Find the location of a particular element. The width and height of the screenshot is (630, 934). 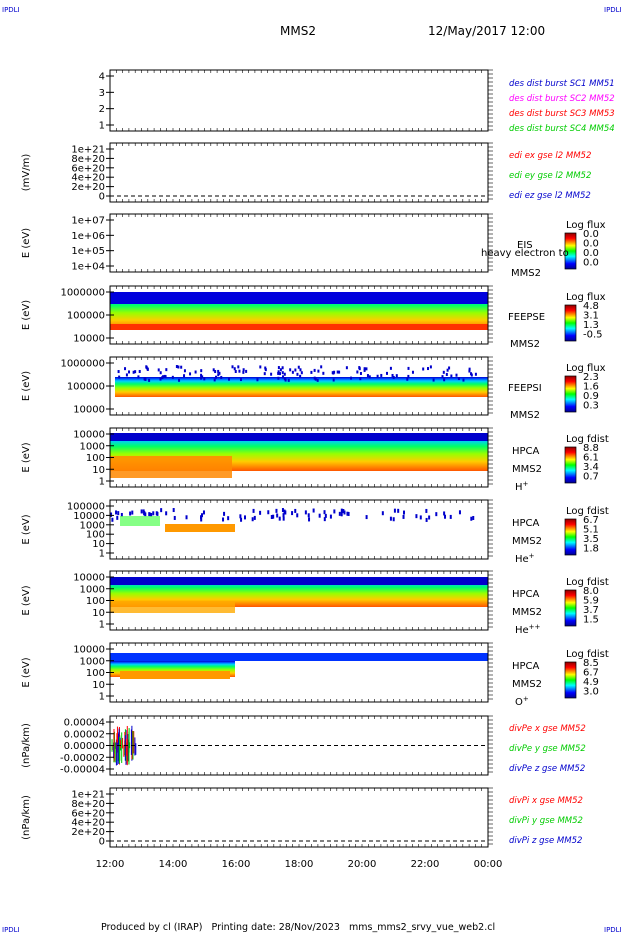

colorbar-tick-label: -0.5 is located at coordinates (593, 335).